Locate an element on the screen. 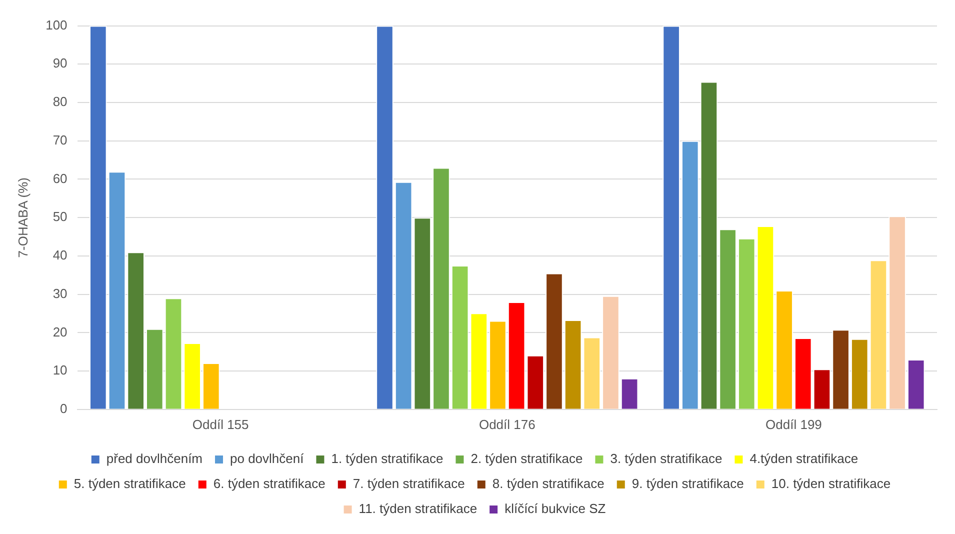 The height and width of the screenshot is (534, 955). y-tick-label: 50 is located at coordinates (60, 216).